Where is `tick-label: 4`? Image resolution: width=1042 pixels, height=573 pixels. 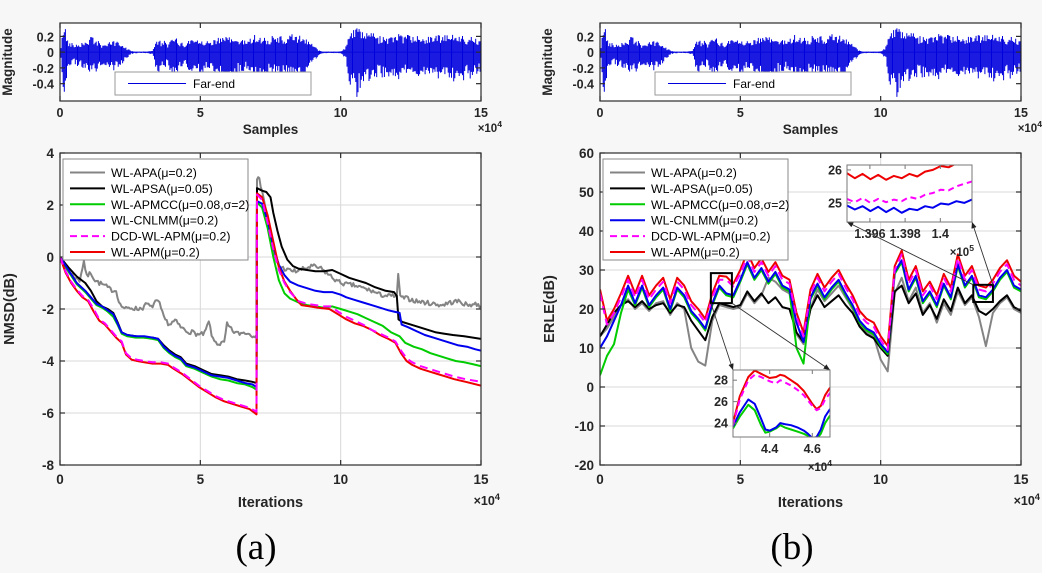 tick-label: 4 is located at coordinates (50, 153).